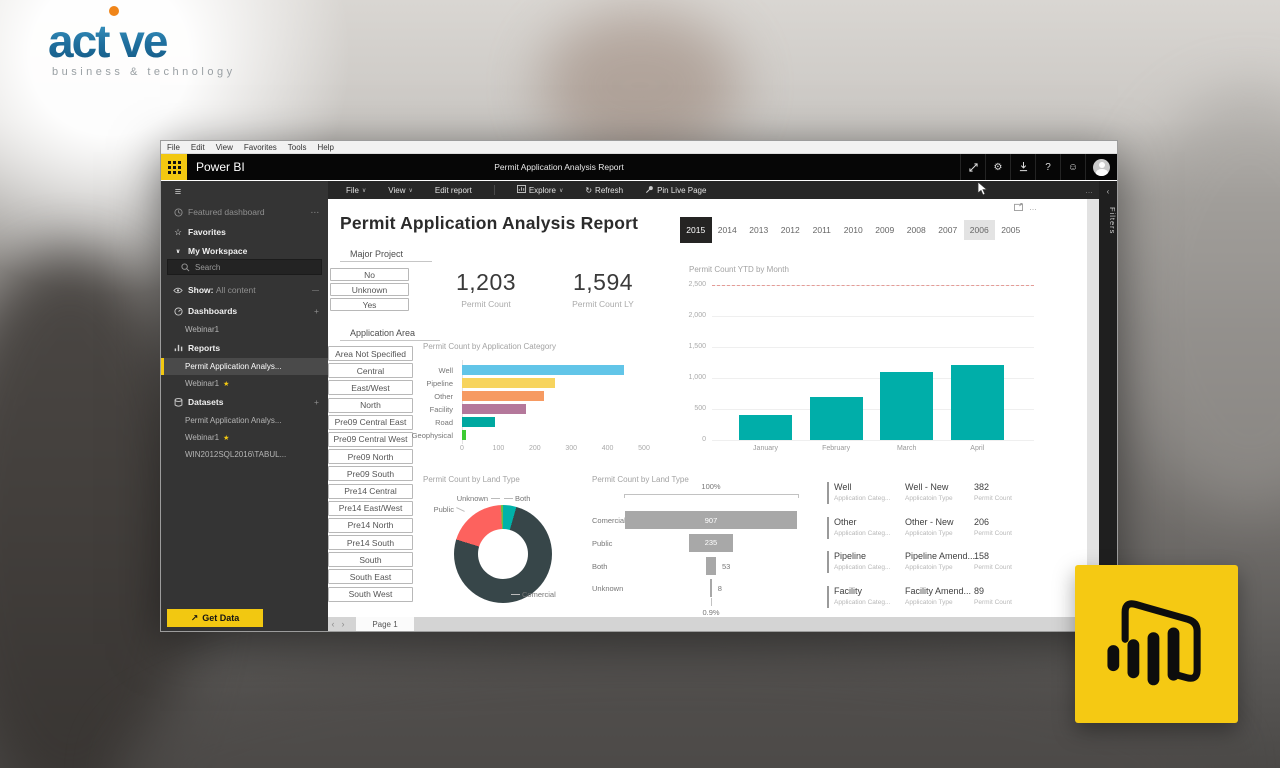 Image resolution: width=1280 pixels, height=768 pixels. I want to click on menu-help: Help, so click(325, 147).